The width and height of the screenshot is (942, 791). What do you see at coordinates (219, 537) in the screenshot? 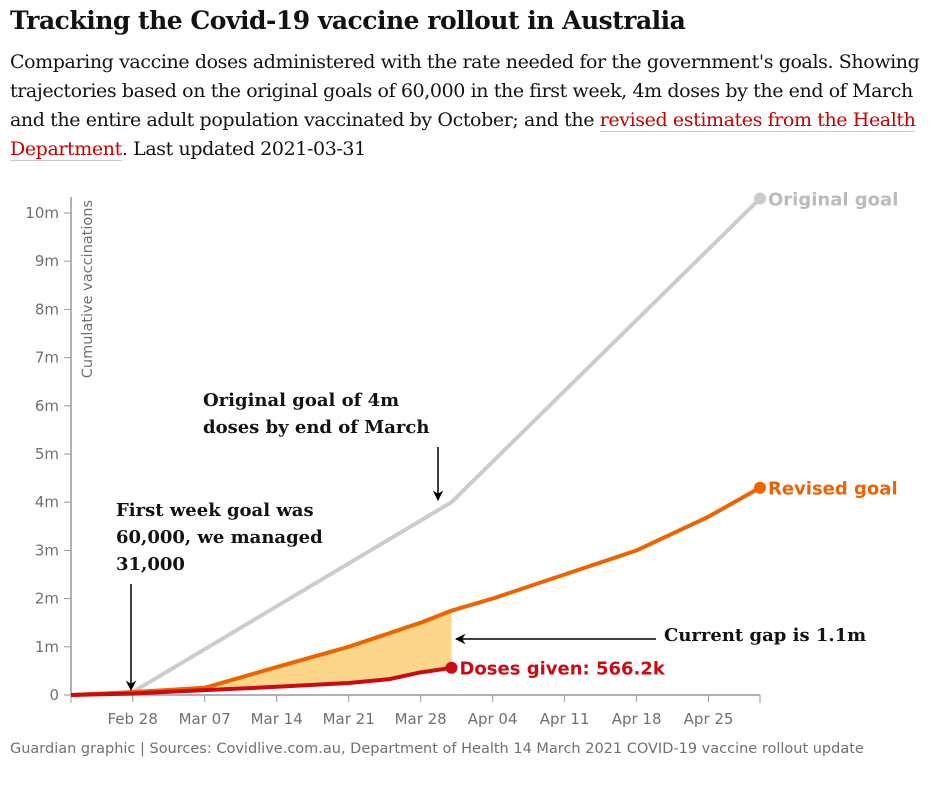
I see `annotation-first-week: 60,000, we managed` at bounding box center [219, 537].